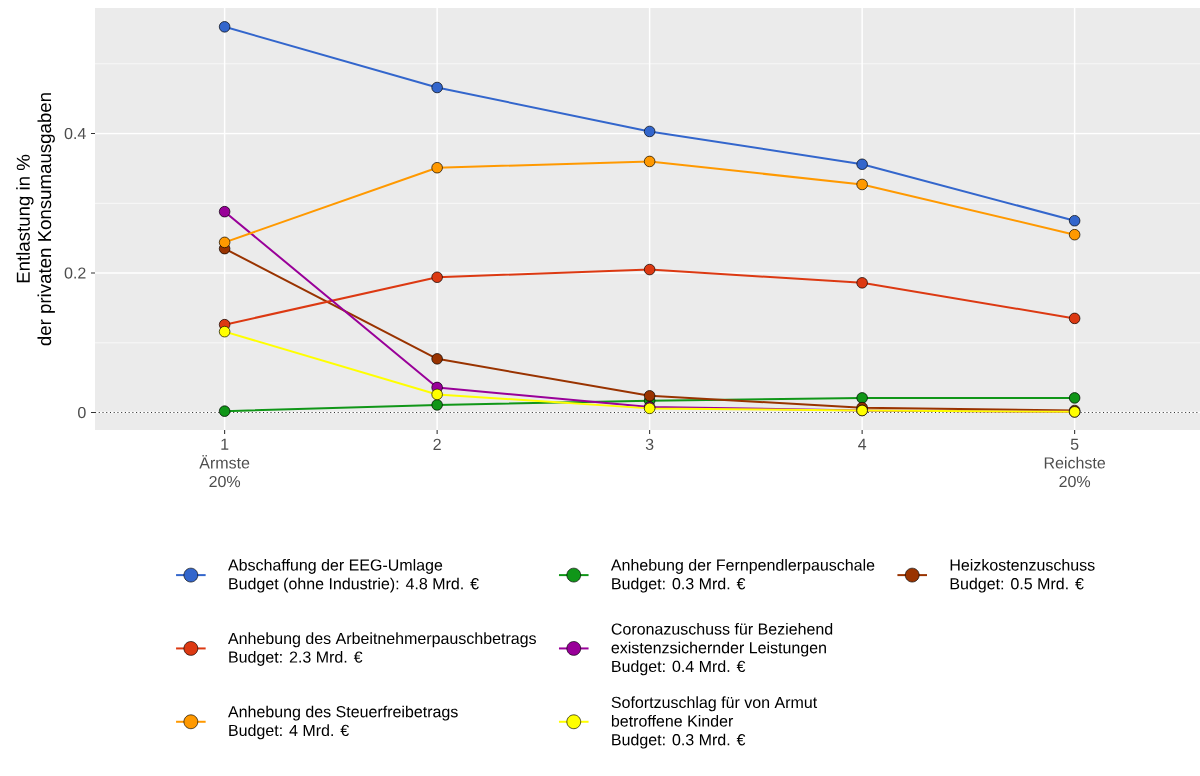 The height and width of the screenshot is (776, 1200). What do you see at coordinates (1075, 463) in the screenshot?
I see `x-tick-label: 5 Reichste 20%` at bounding box center [1075, 463].